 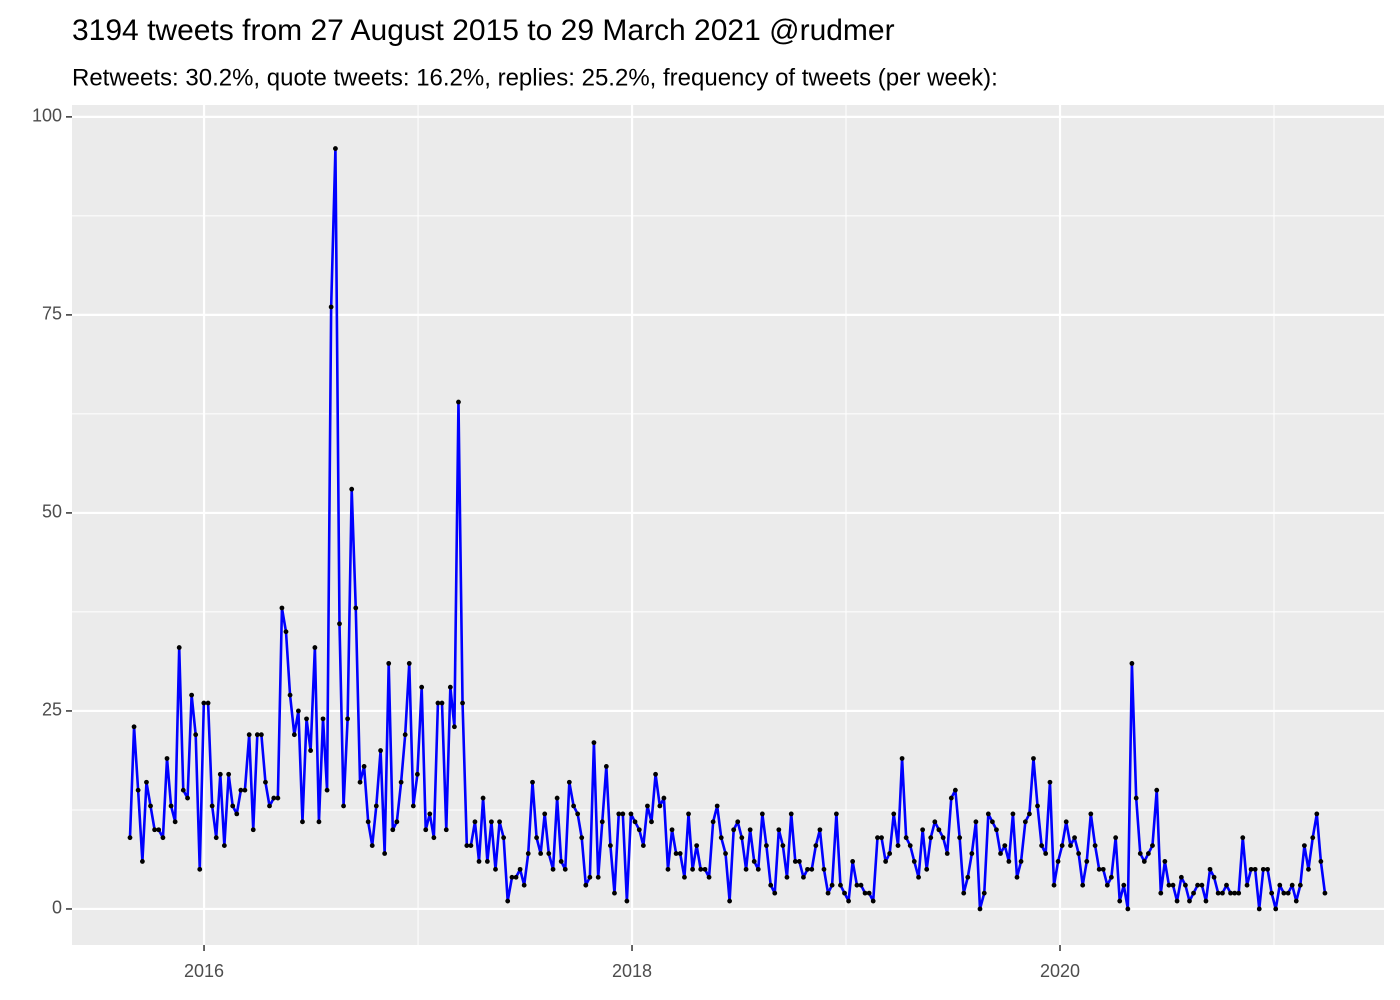 I want to click on y-tick-label: 100, so click(x=47, y=116).